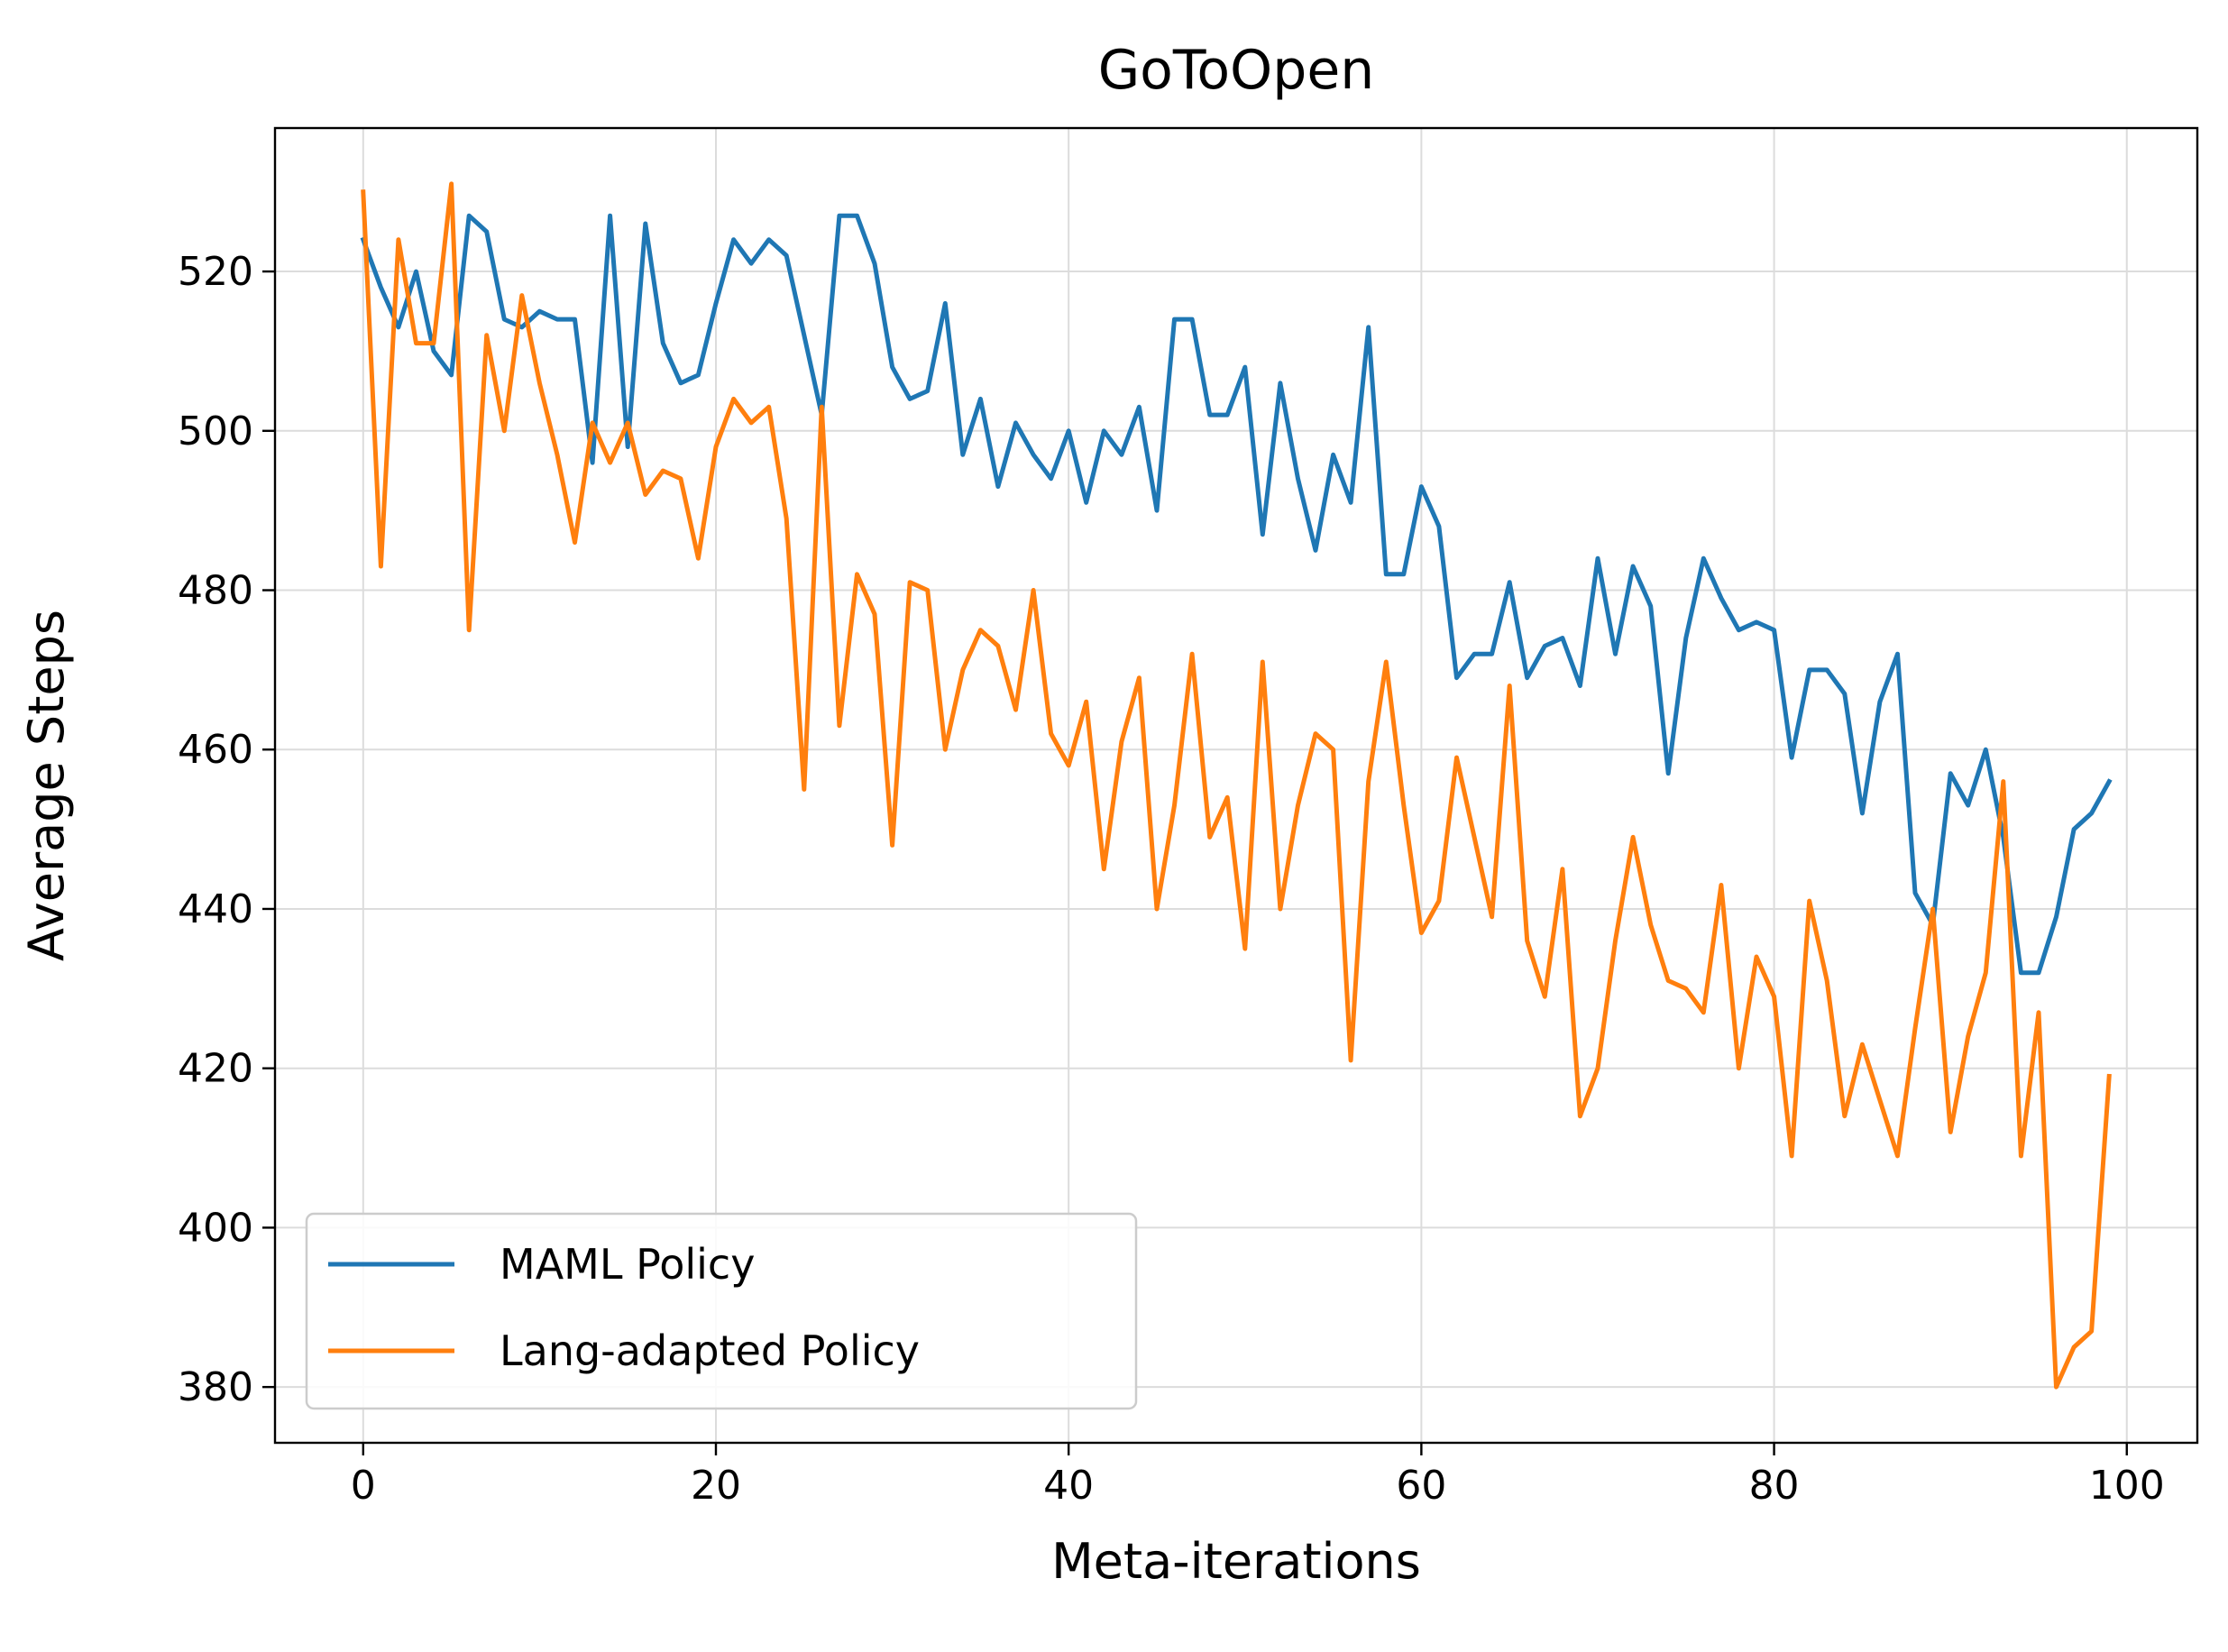  I want to click on legend-label-1: Lang-adapted Policy, so click(710, 1351).